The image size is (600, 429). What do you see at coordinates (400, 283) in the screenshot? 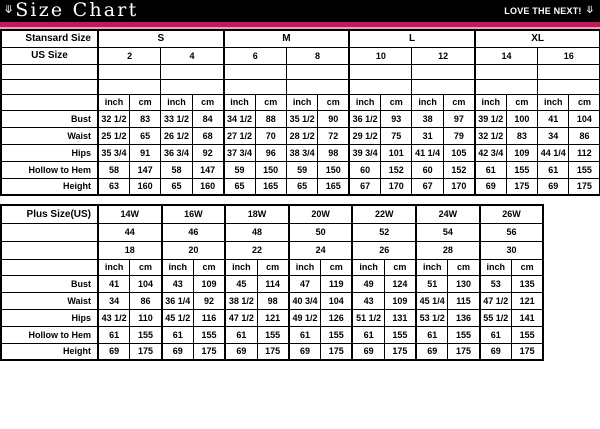
I see `cell: 124` at bounding box center [400, 283].